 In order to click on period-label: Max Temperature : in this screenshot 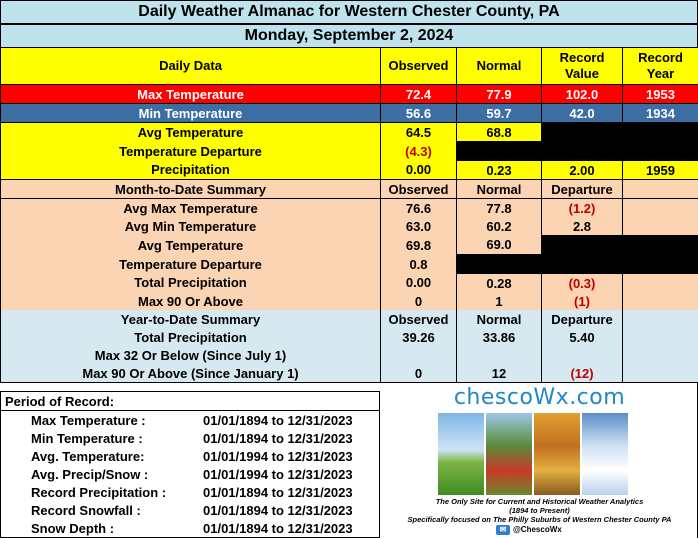, I will do `click(88, 420)`.